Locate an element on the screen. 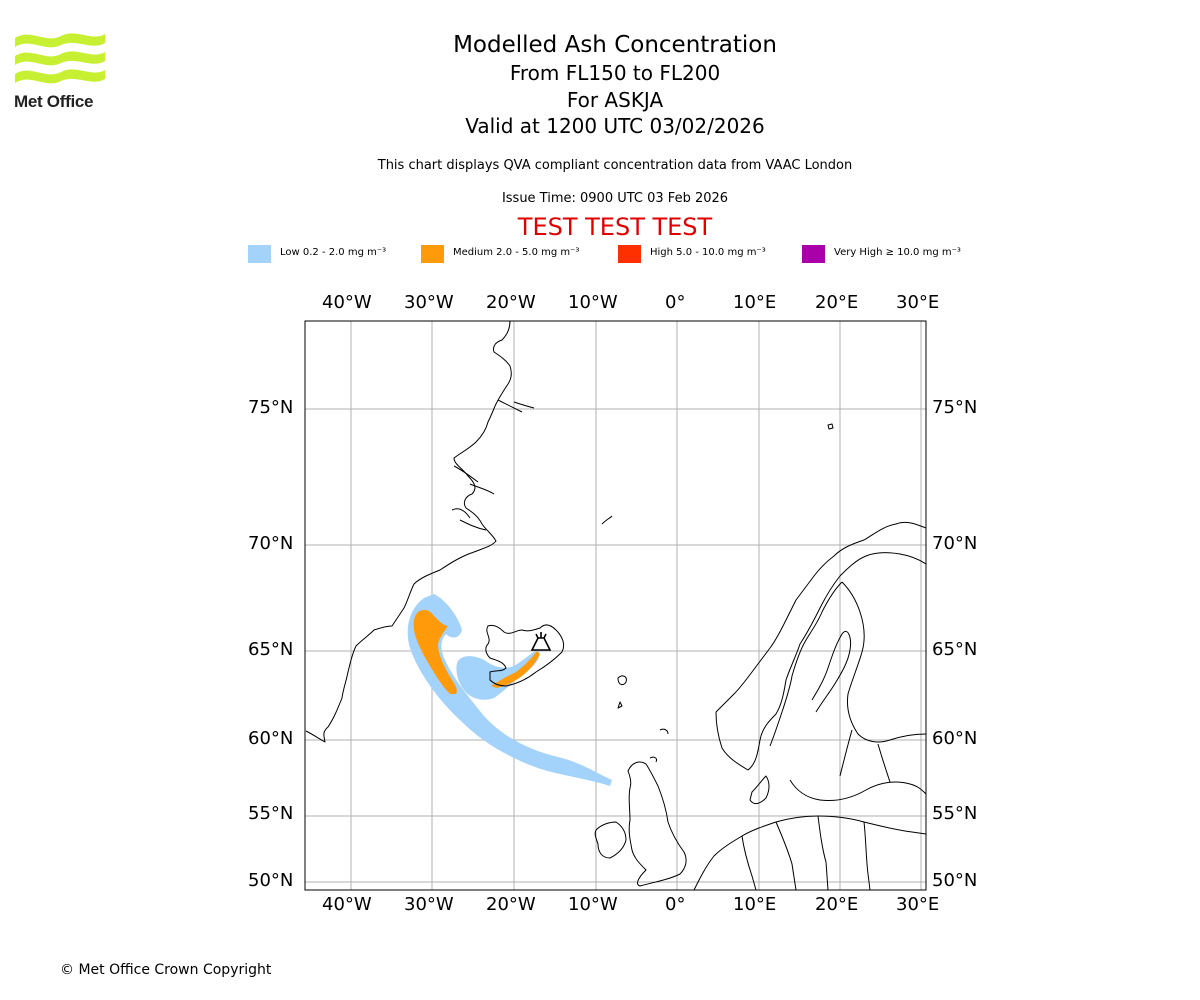 The width and height of the screenshot is (1200, 1000). valid-time: Valid at 1200 UTC 03/02/2026 is located at coordinates (615, 126).